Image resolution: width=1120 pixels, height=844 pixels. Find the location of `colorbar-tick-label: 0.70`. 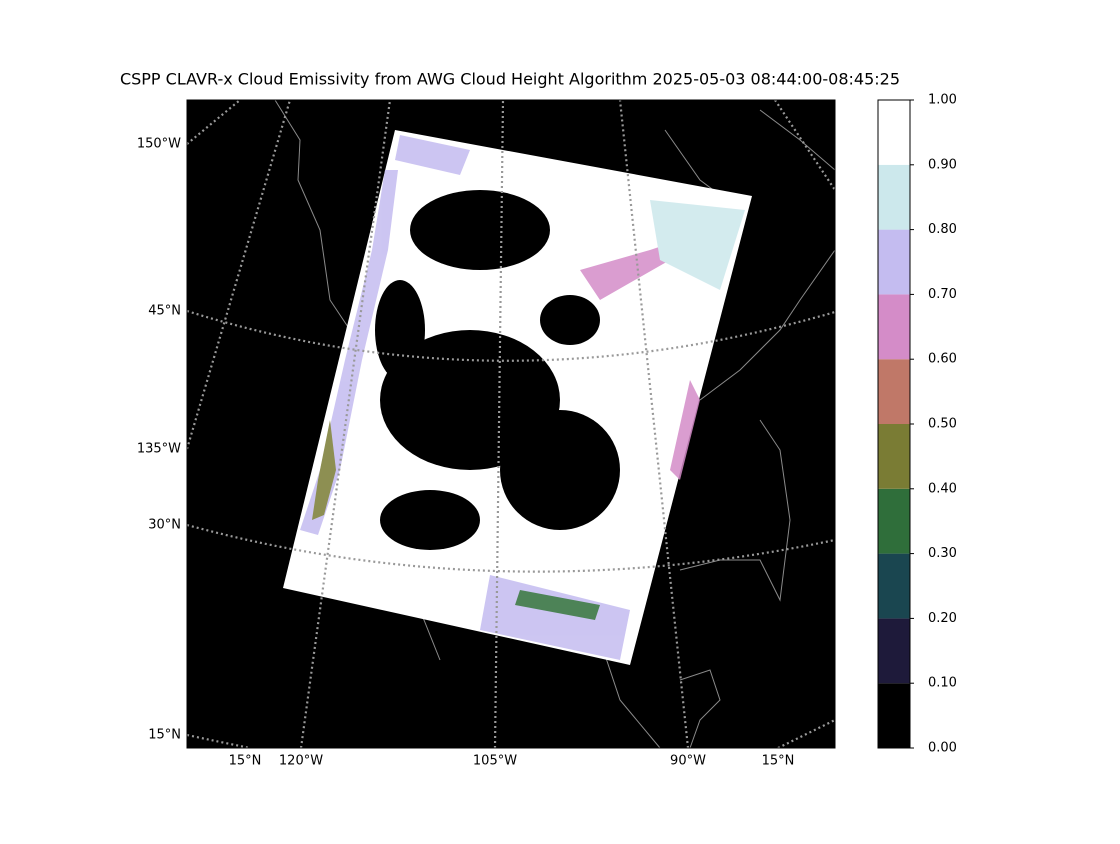

colorbar-tick-label: 0.70 is located at coordinates (942, 294).